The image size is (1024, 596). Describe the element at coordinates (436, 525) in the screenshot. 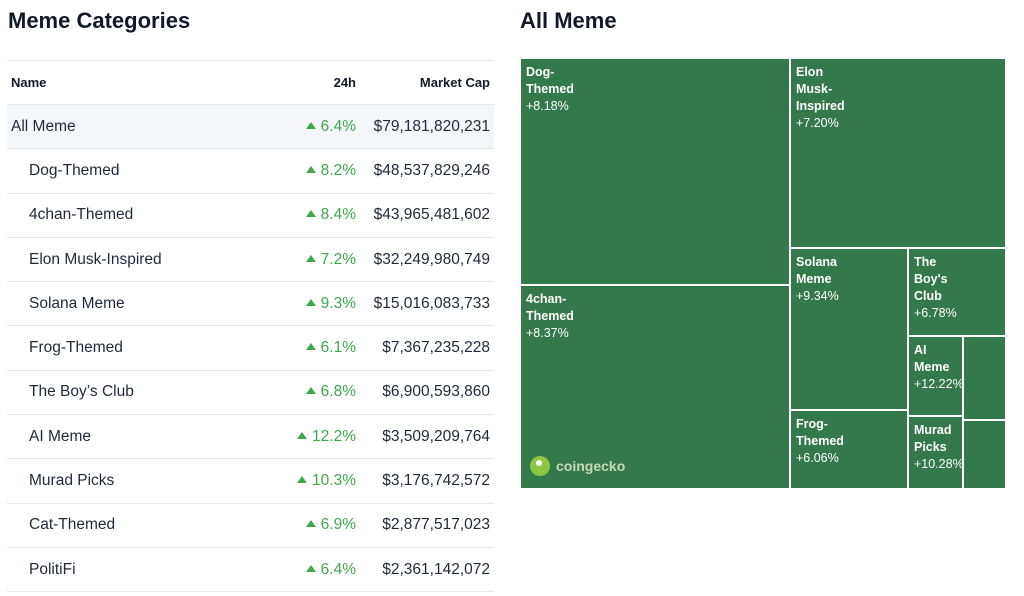

I see `market-cap-value: $2,877,517,023` at that location.